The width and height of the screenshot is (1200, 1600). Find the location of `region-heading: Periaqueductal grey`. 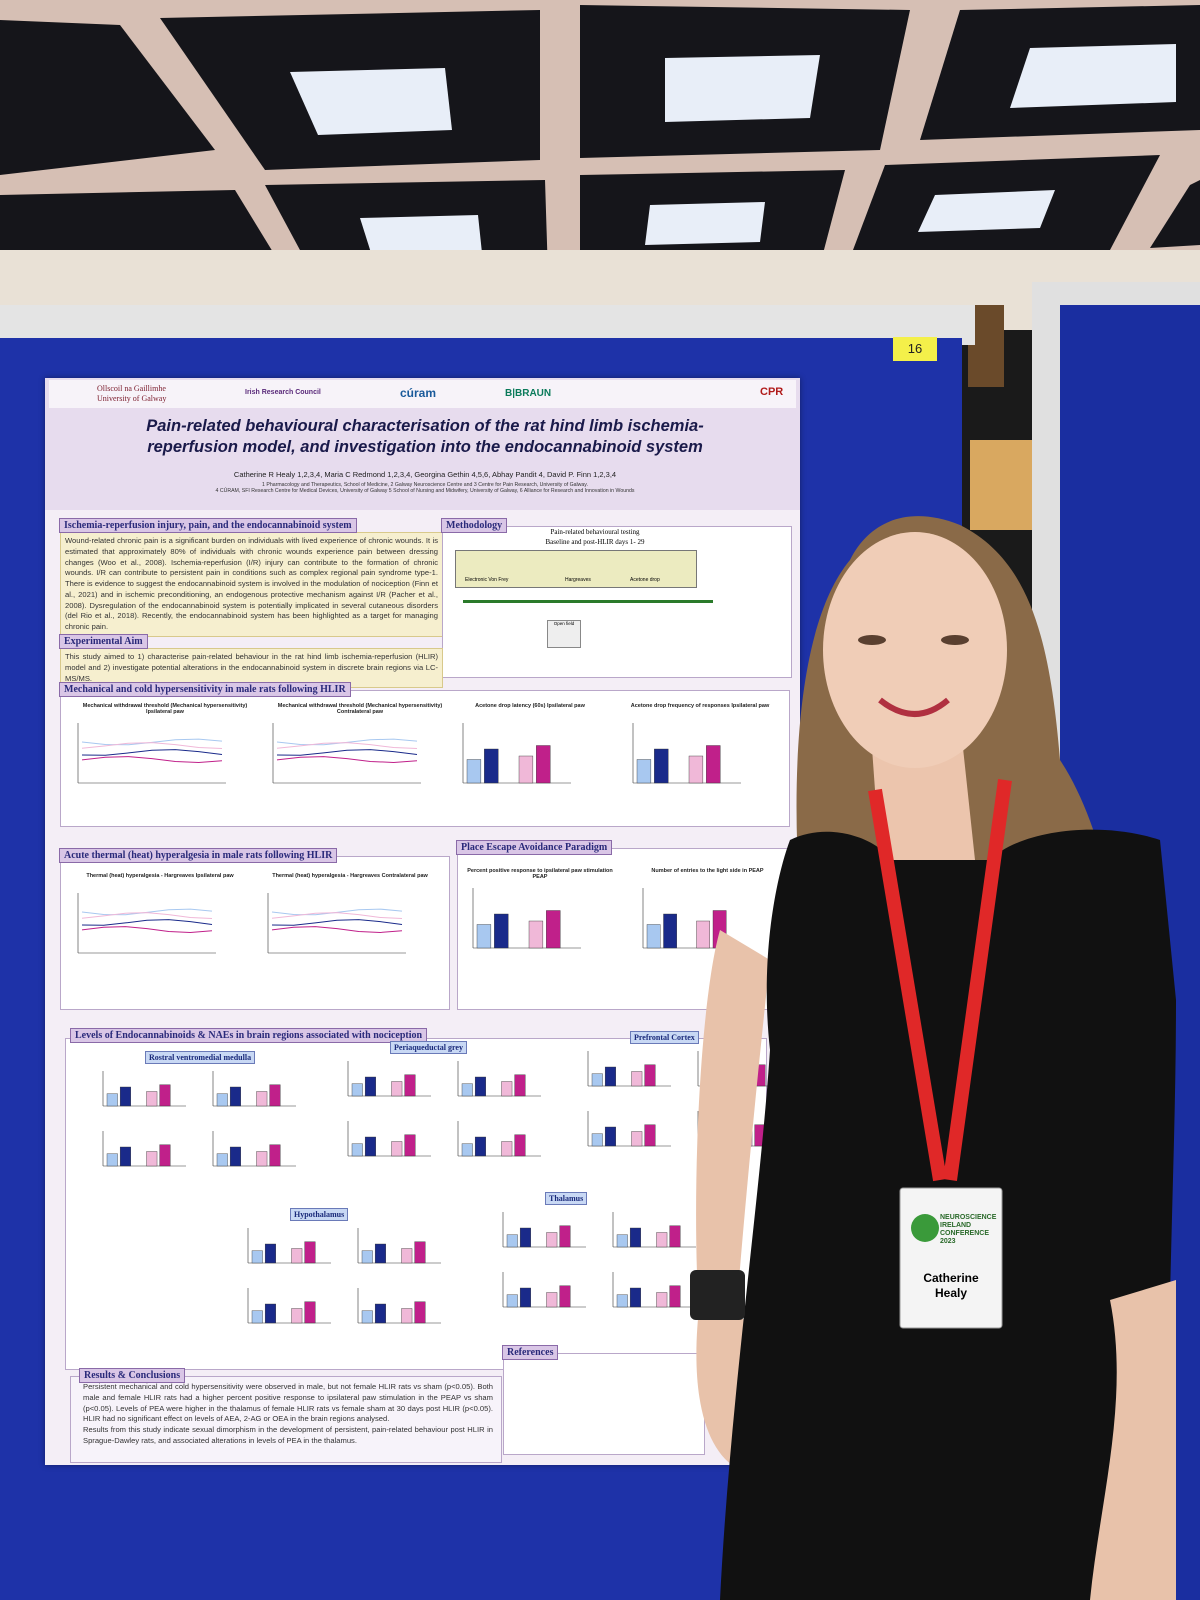

region-heading: Periaqueductal grey is located at coordinates (428, 1047).